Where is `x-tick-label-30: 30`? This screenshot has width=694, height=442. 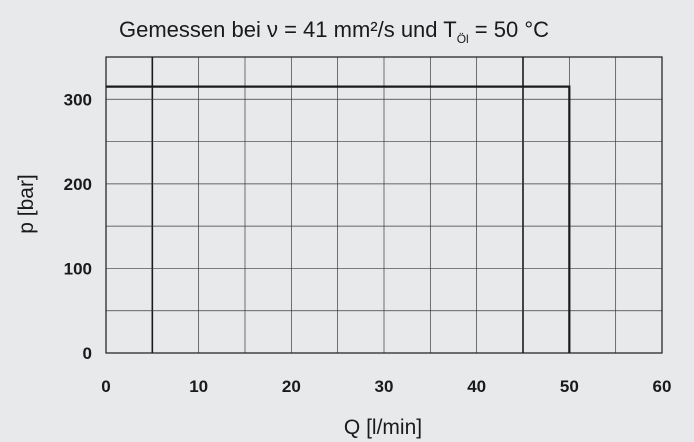
x-tick-label-30: 30 is located at coordinates (384, 386).